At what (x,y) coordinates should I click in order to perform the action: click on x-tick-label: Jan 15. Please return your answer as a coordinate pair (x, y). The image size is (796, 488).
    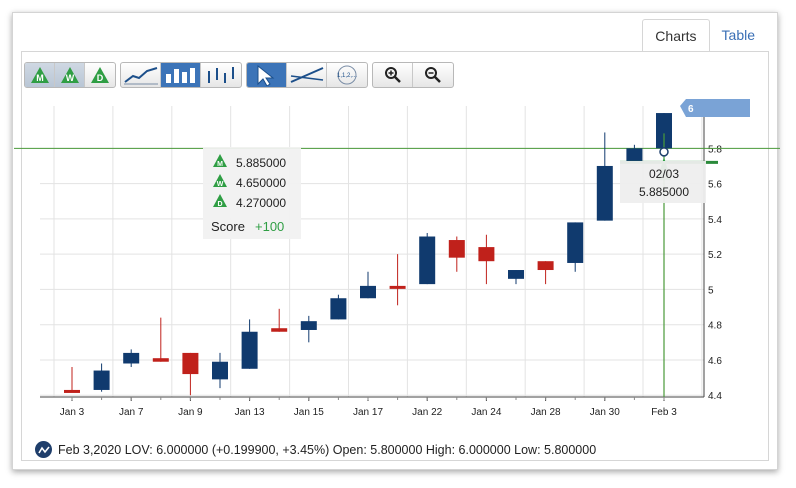
    Looking at the image, I should click on (309, 412).